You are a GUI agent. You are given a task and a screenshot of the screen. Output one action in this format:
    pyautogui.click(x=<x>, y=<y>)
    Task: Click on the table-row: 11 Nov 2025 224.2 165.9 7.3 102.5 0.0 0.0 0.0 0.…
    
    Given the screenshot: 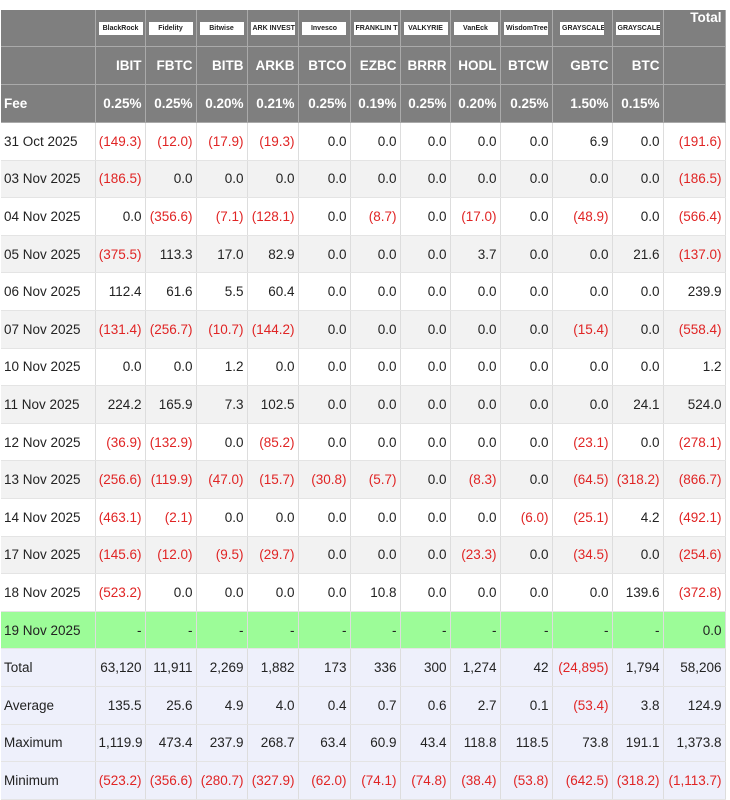 What is the action you would take?
    pyautogui.click(x=363, y=404)
    